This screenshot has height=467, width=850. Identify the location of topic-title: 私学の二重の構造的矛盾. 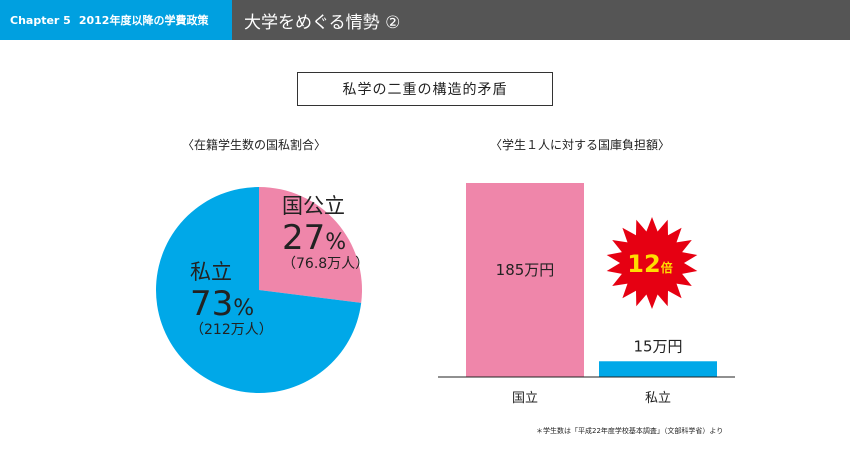
(425, 90).